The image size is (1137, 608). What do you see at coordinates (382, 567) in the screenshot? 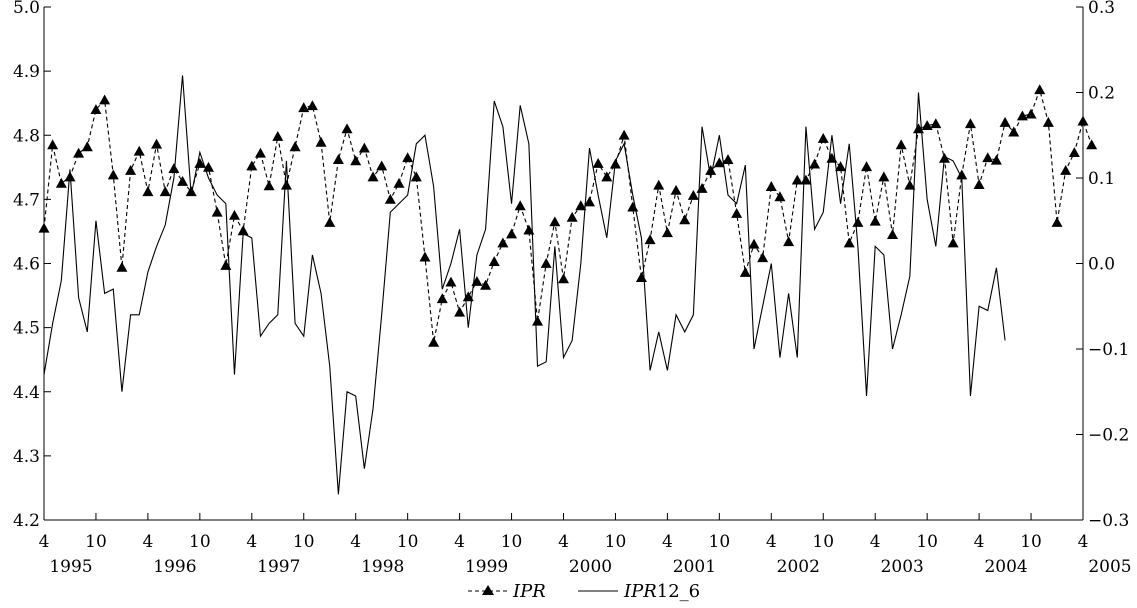
I see `x-year-label: 1998` at bounding box center [382, 567].